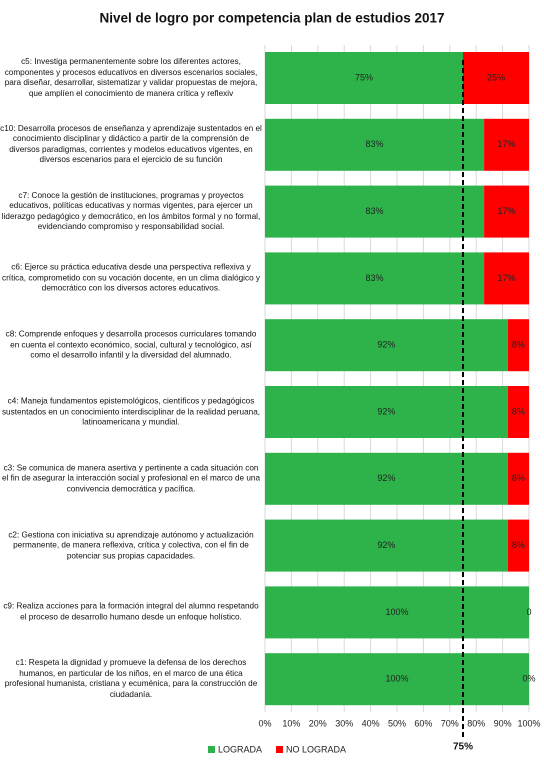 This screenshot has width=544, height=770. Describe the element at coordinates (291, 723) in the screenshot. I see `x-tick-label: 10%` at that location.